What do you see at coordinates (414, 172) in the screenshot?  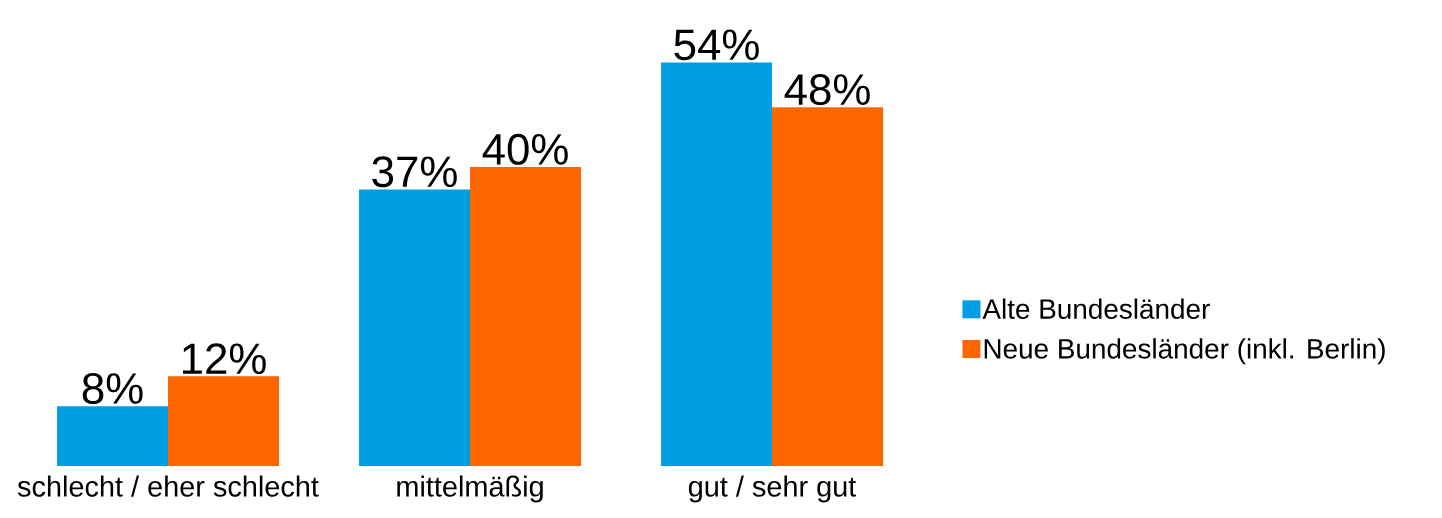 I see `data-label: 37%` at bounding box center [414, 172].